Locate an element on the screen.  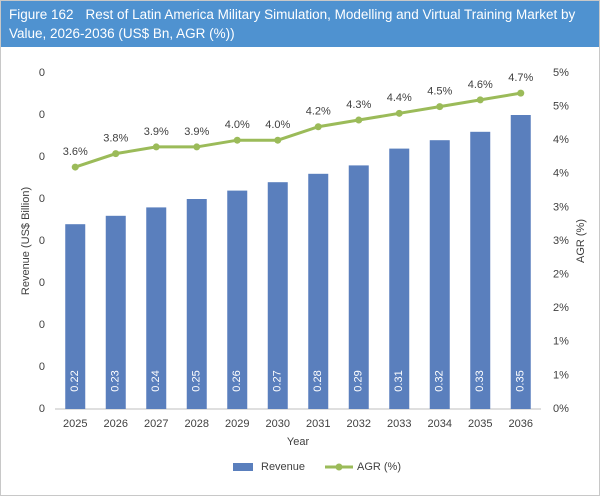
x-tick-label: 2034 is located at coordinates (440, 424).